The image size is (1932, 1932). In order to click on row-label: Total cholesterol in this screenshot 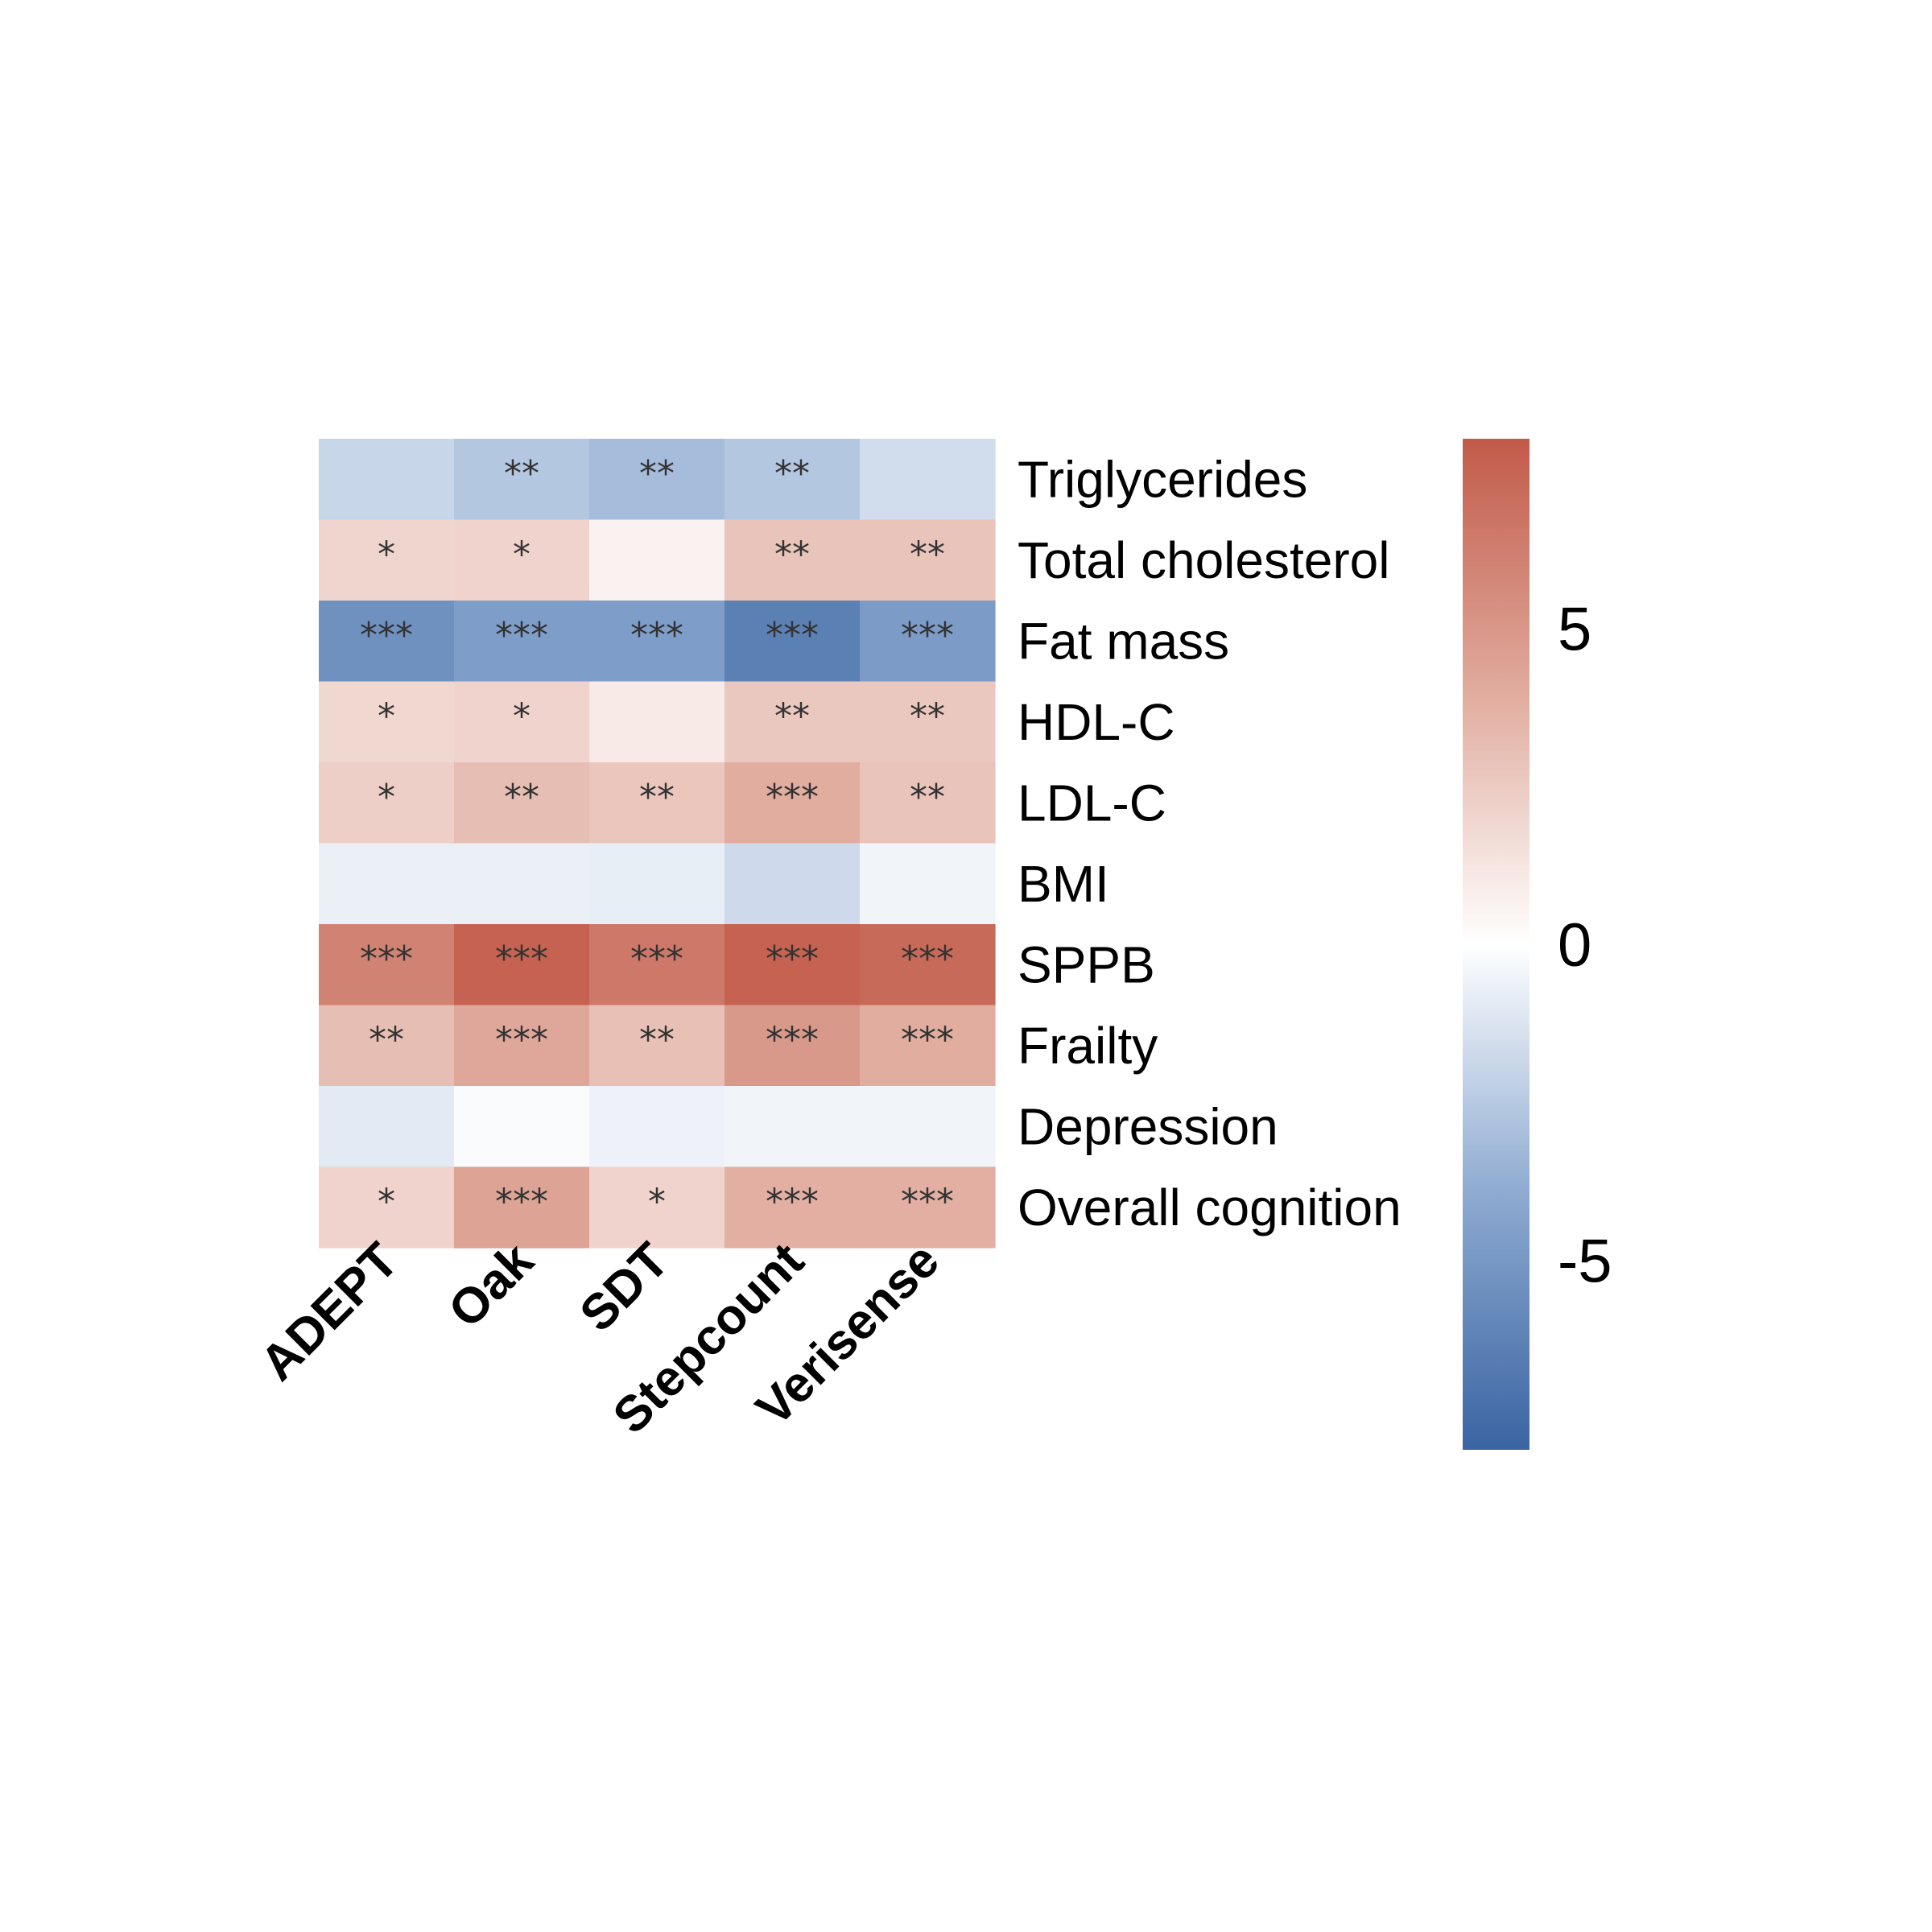, I will do `click(1203, 560)`.